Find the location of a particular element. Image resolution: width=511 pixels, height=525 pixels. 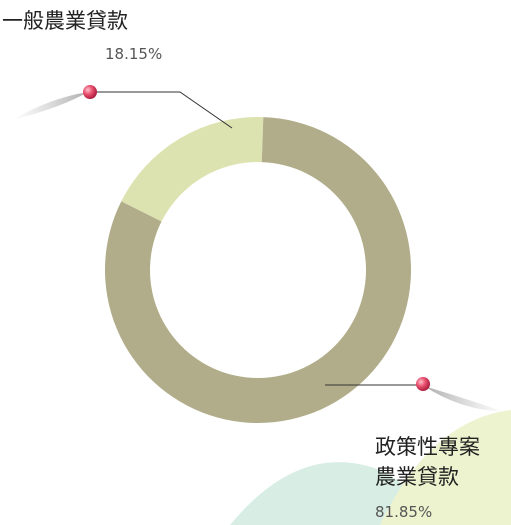

slice-value: 18.15% is located at coordinates (134, 54).